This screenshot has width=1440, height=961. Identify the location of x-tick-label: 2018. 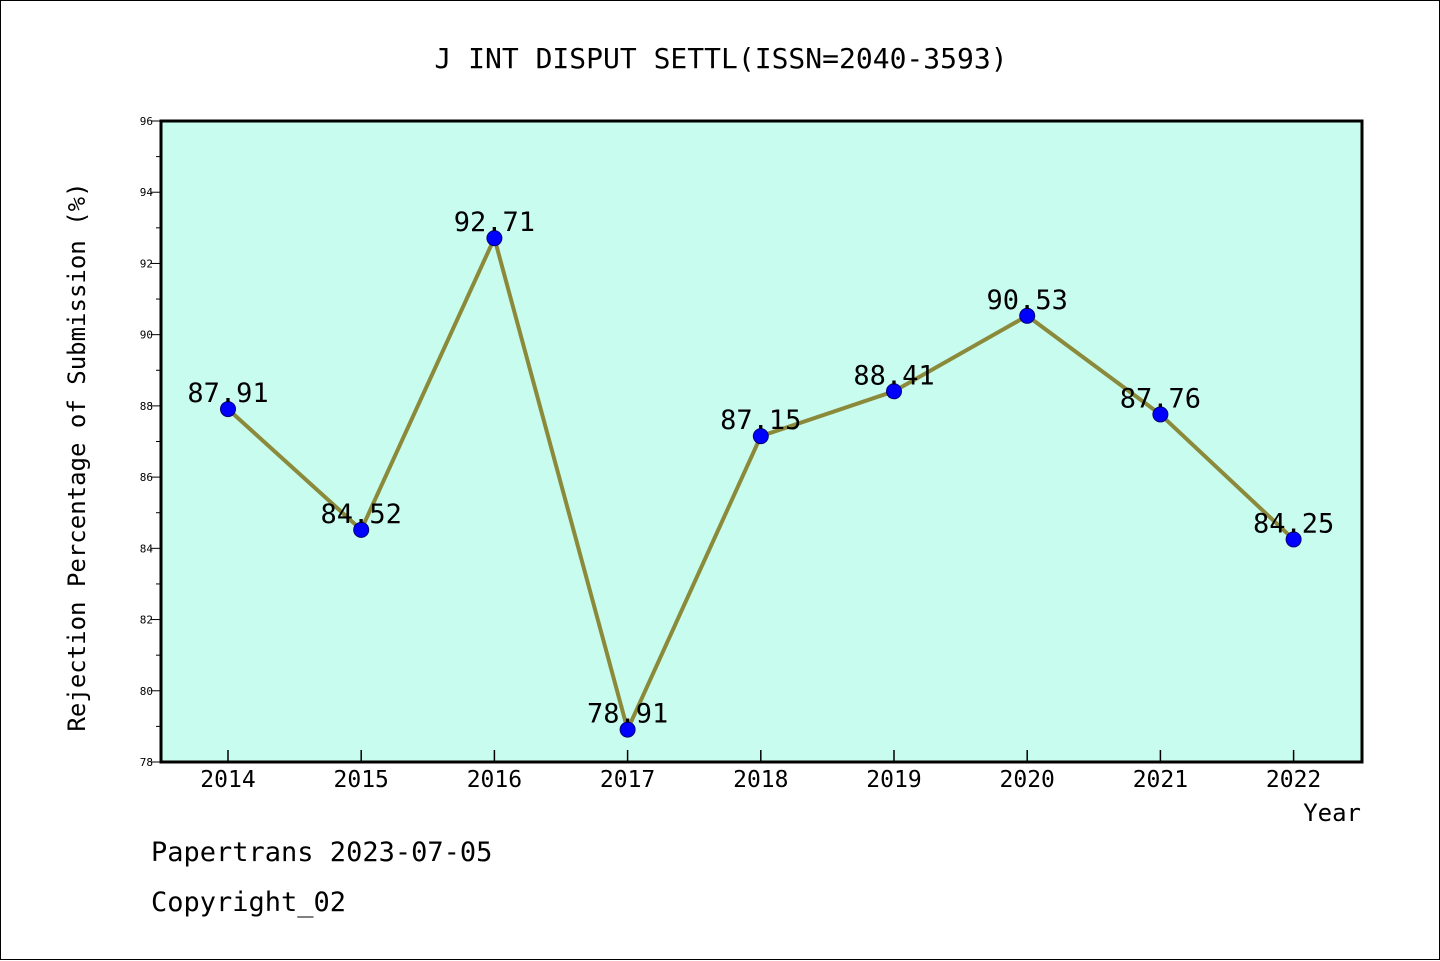
(760, 780).